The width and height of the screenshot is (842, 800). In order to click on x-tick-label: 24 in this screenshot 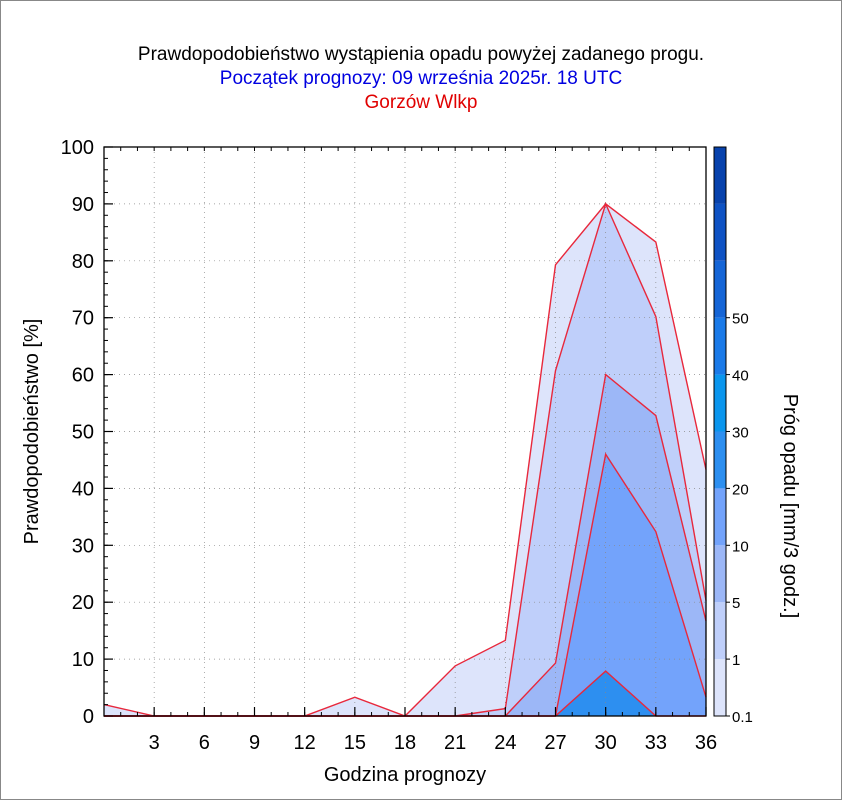, I will do `click(505, 743)`.